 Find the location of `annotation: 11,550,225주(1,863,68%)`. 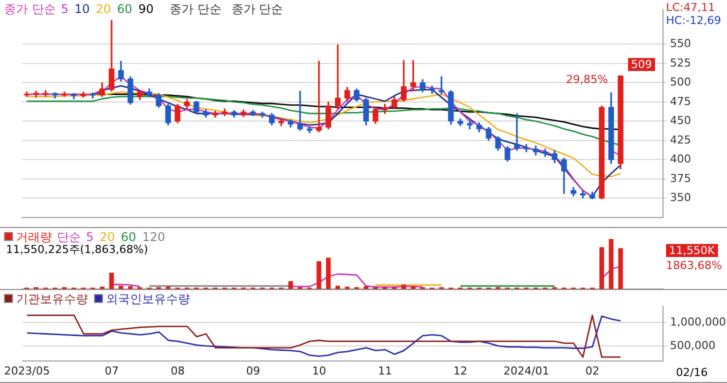

annotation: 11,550,225주(1,863,68%) is located at coordinates (77, 250).